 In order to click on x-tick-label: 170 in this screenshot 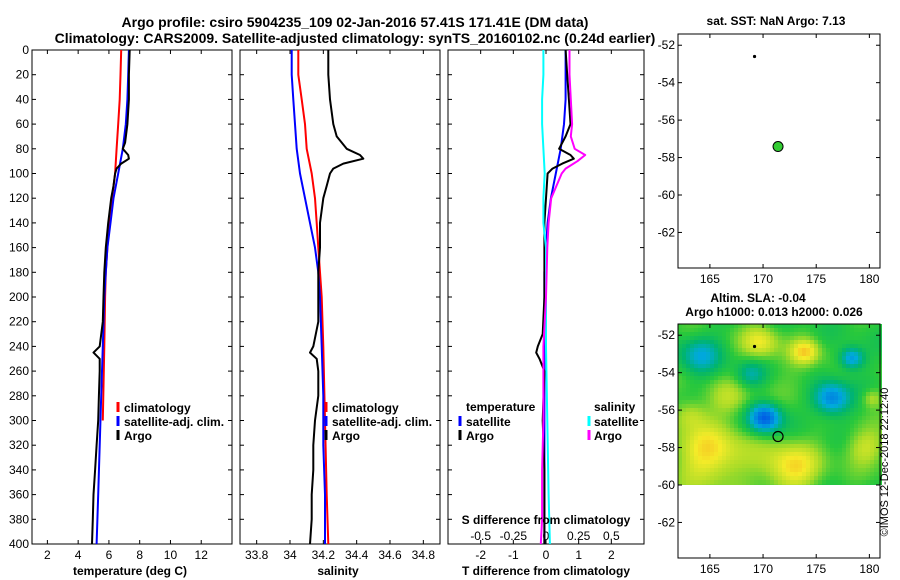, I will do `click(763, 279)`.